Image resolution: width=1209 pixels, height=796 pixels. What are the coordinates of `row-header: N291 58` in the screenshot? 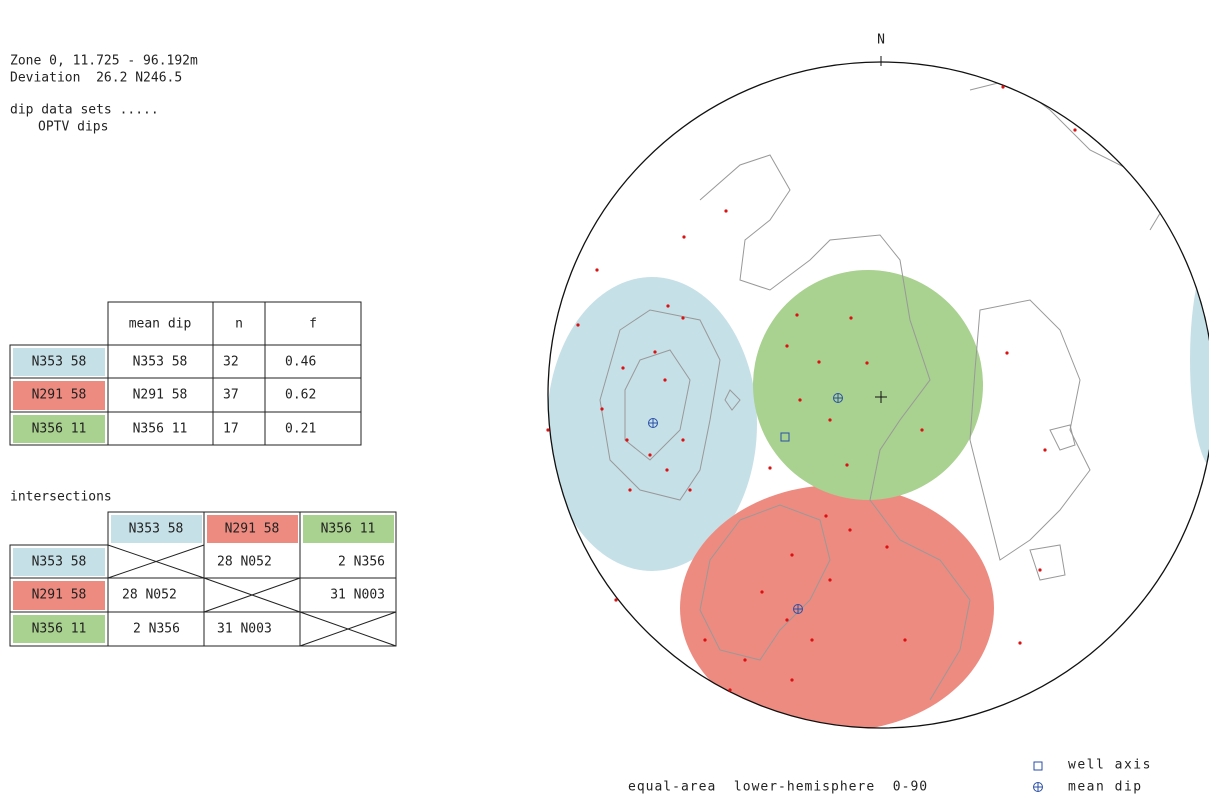 It's located at (59, 595).